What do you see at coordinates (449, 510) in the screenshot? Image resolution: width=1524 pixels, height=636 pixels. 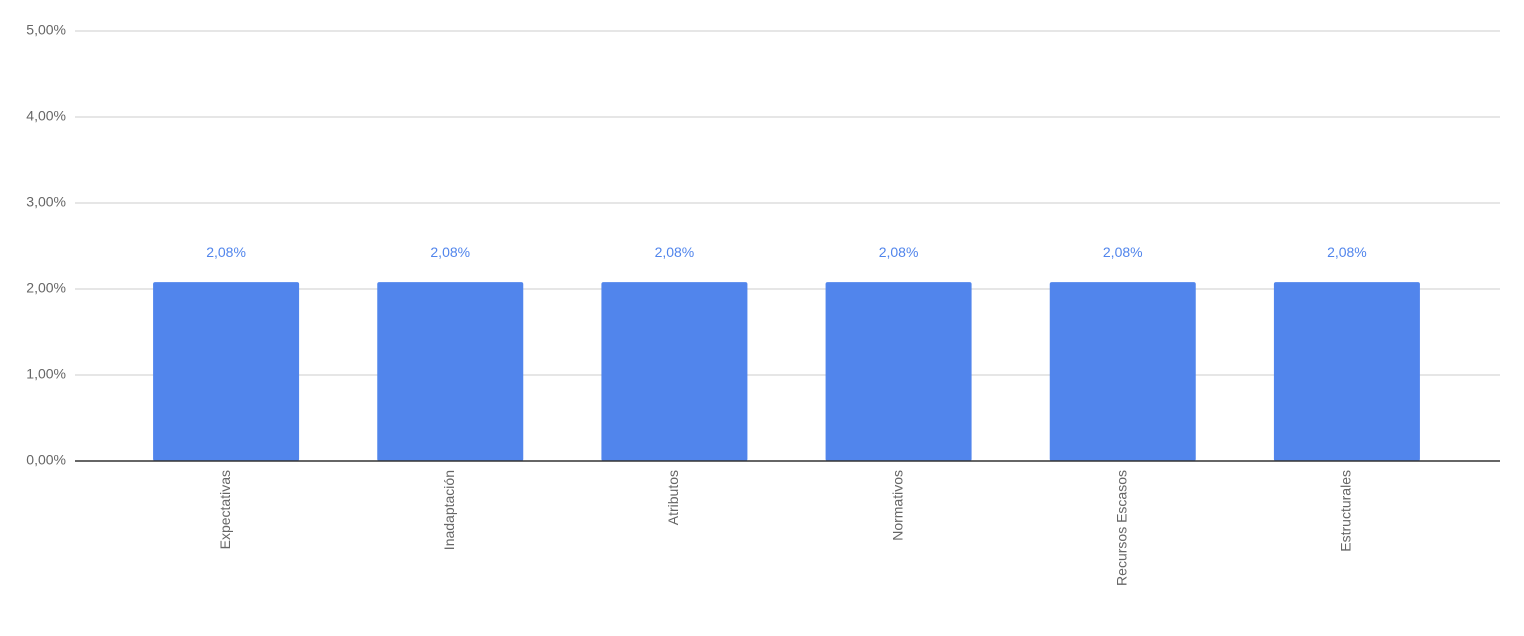 I see `x-tick-label: Inadaptación` at bounding box center [449, 510].